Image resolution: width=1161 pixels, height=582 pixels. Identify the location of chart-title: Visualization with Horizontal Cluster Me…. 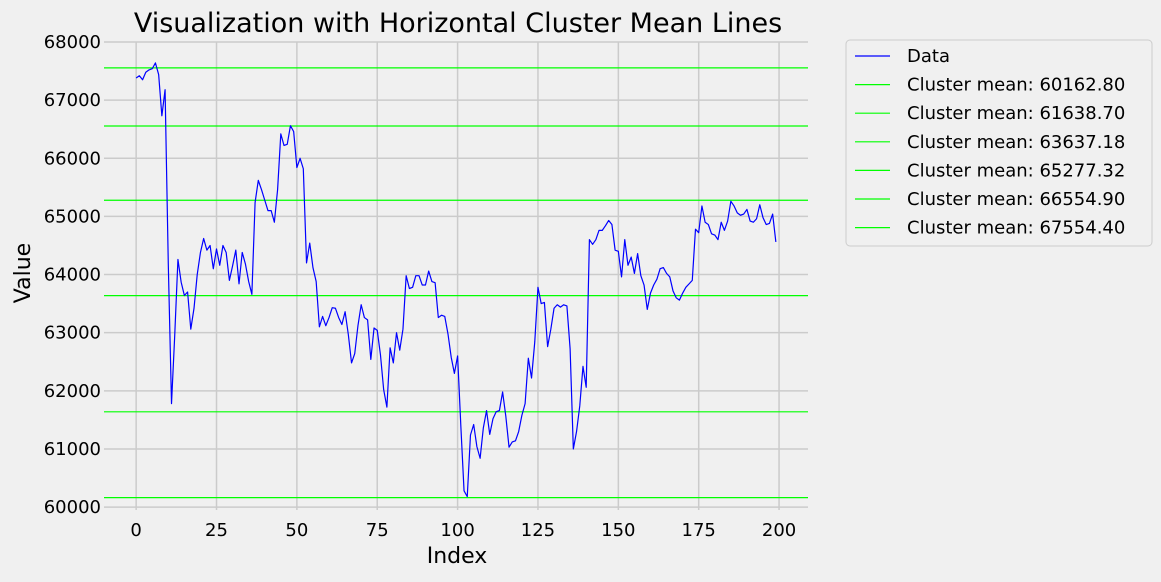
(458, 23).